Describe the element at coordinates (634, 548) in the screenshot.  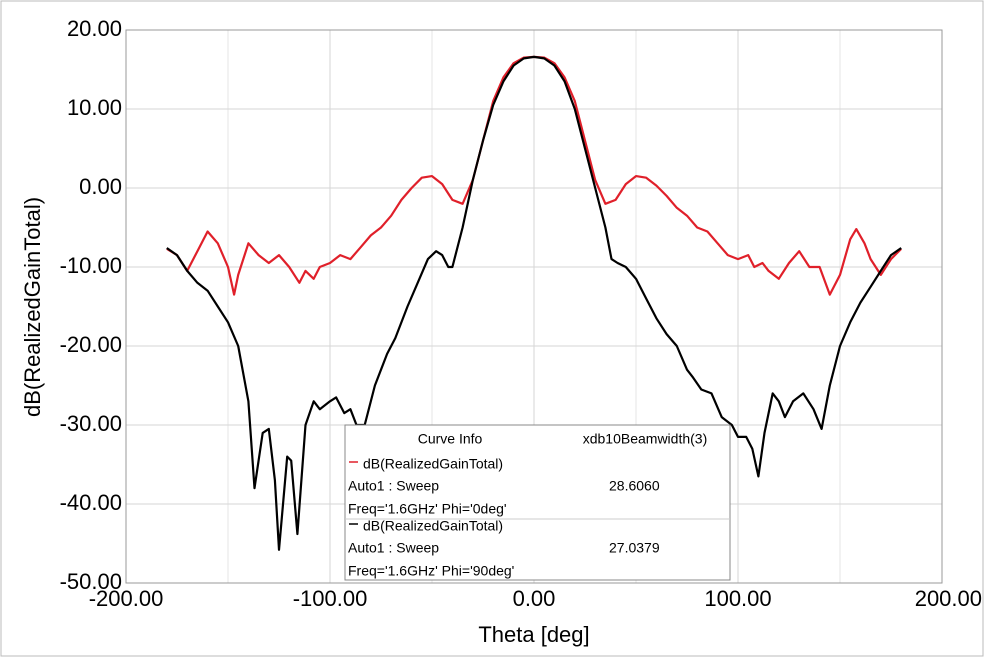
I see `legend-value: 27.0379` at that location.